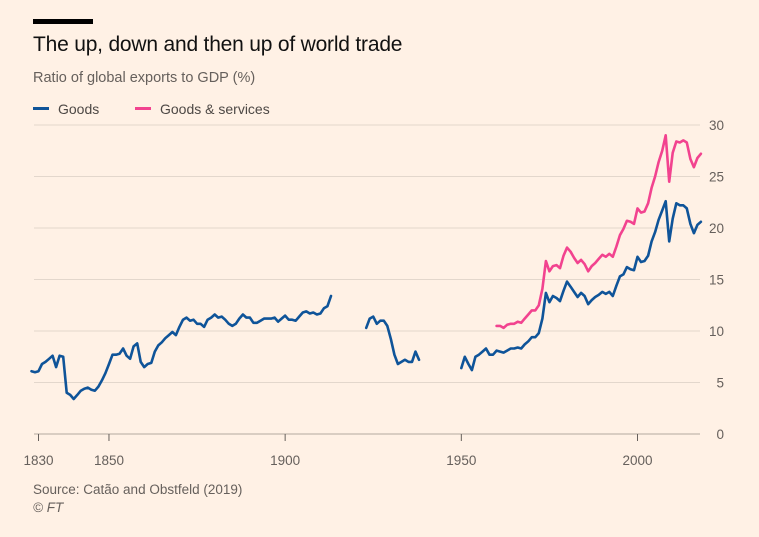 The height and width of the screenshot is (537, 759). What do you see at coordinates (138, 489) in the screenshot?
I see `source-note: Source: Catão and Obstfeld (2019)` at bounding box center [138, 489].